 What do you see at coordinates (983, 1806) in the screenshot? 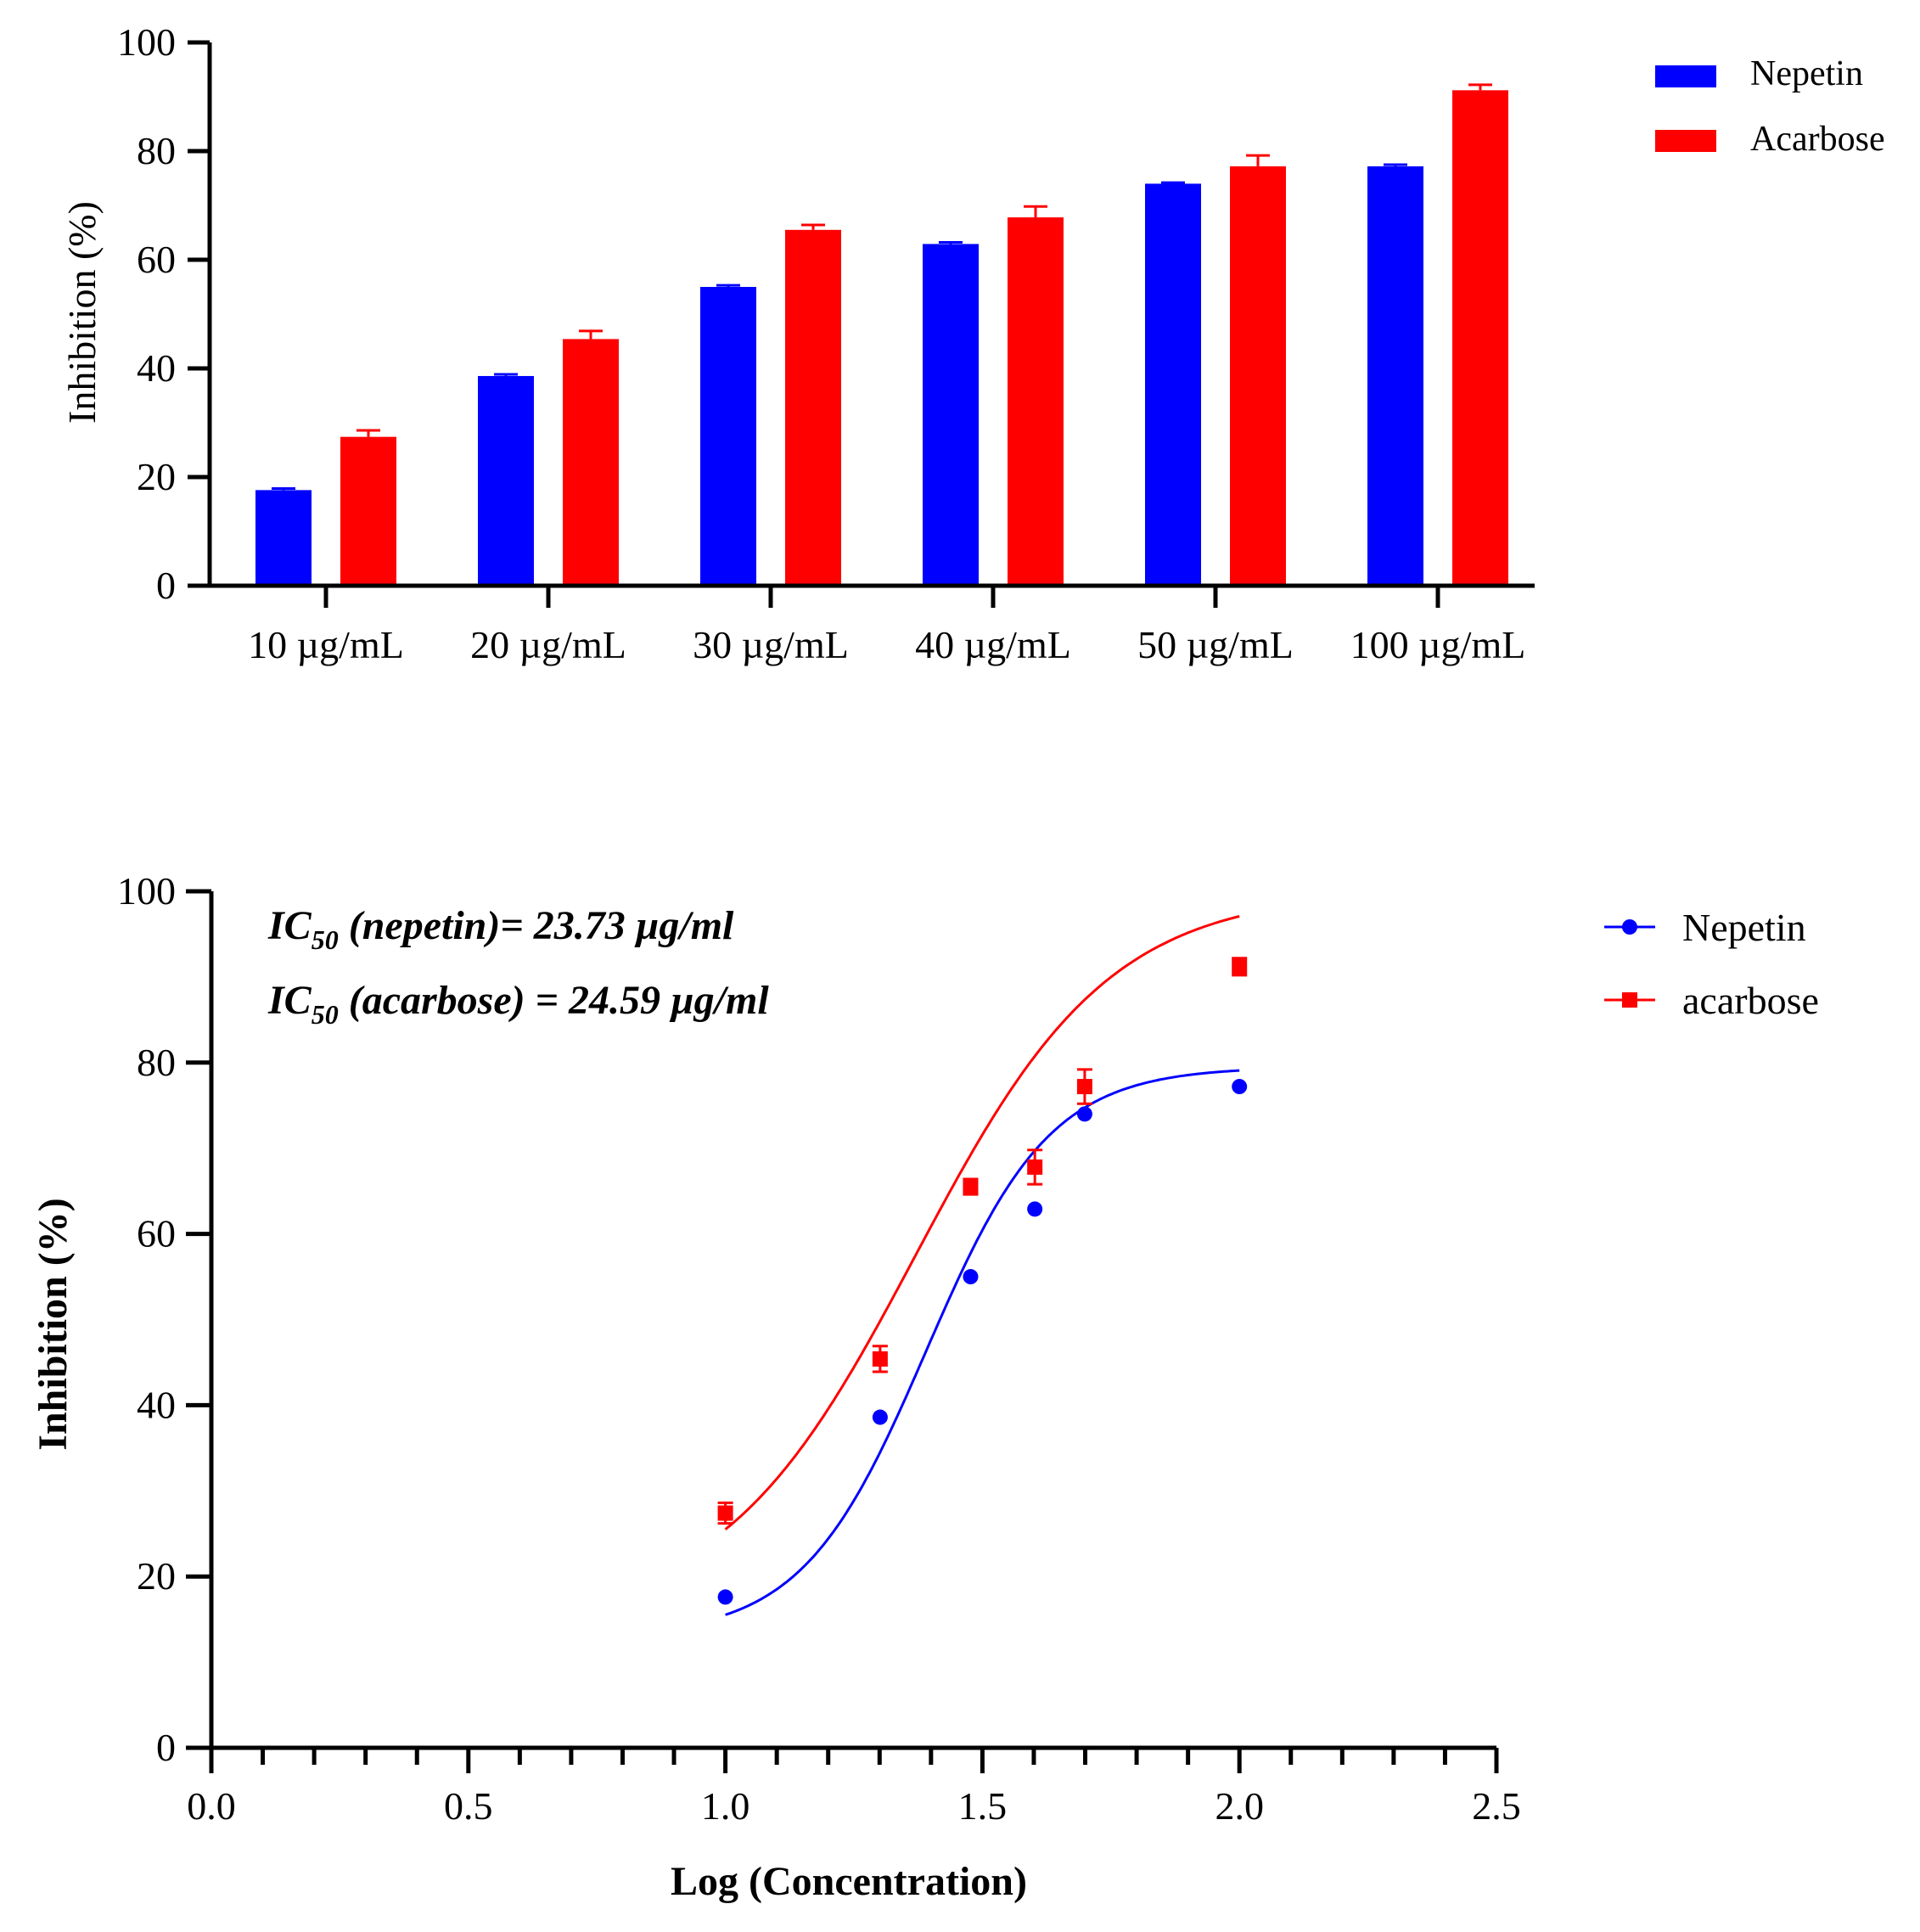
I see `curve-x-tick-label-3: 1.5` at bounding box center [983, 1806].